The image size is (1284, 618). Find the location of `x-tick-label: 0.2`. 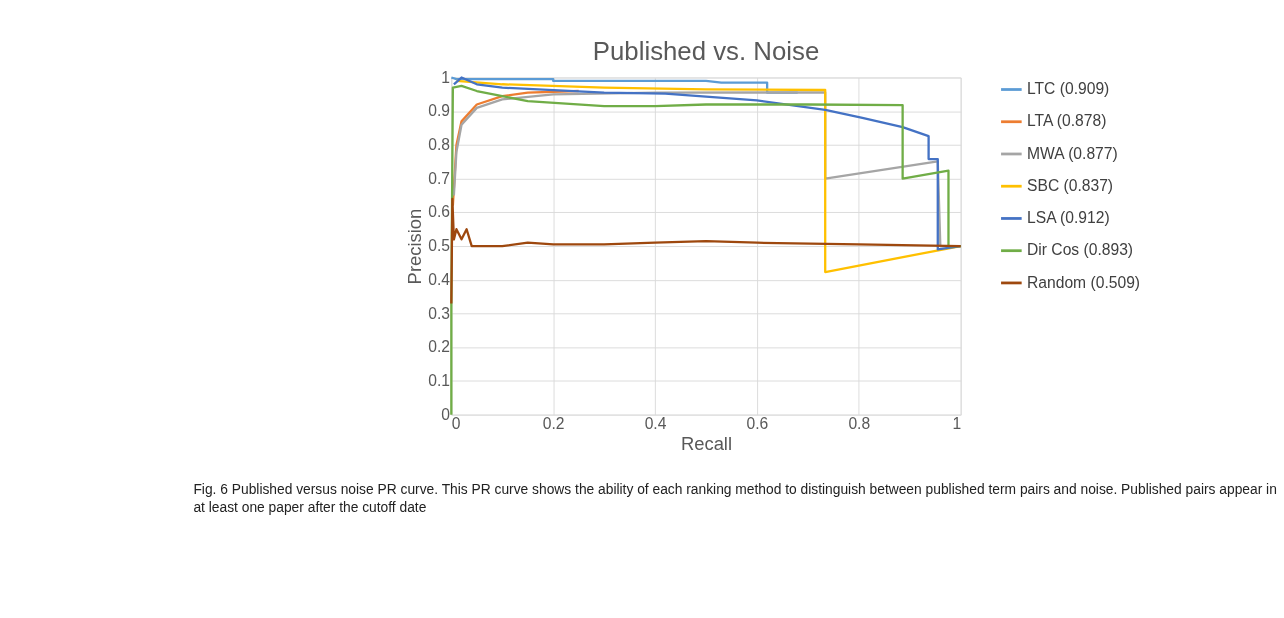

x-tick-label: 0.2 is located at coordinates (553, 423).